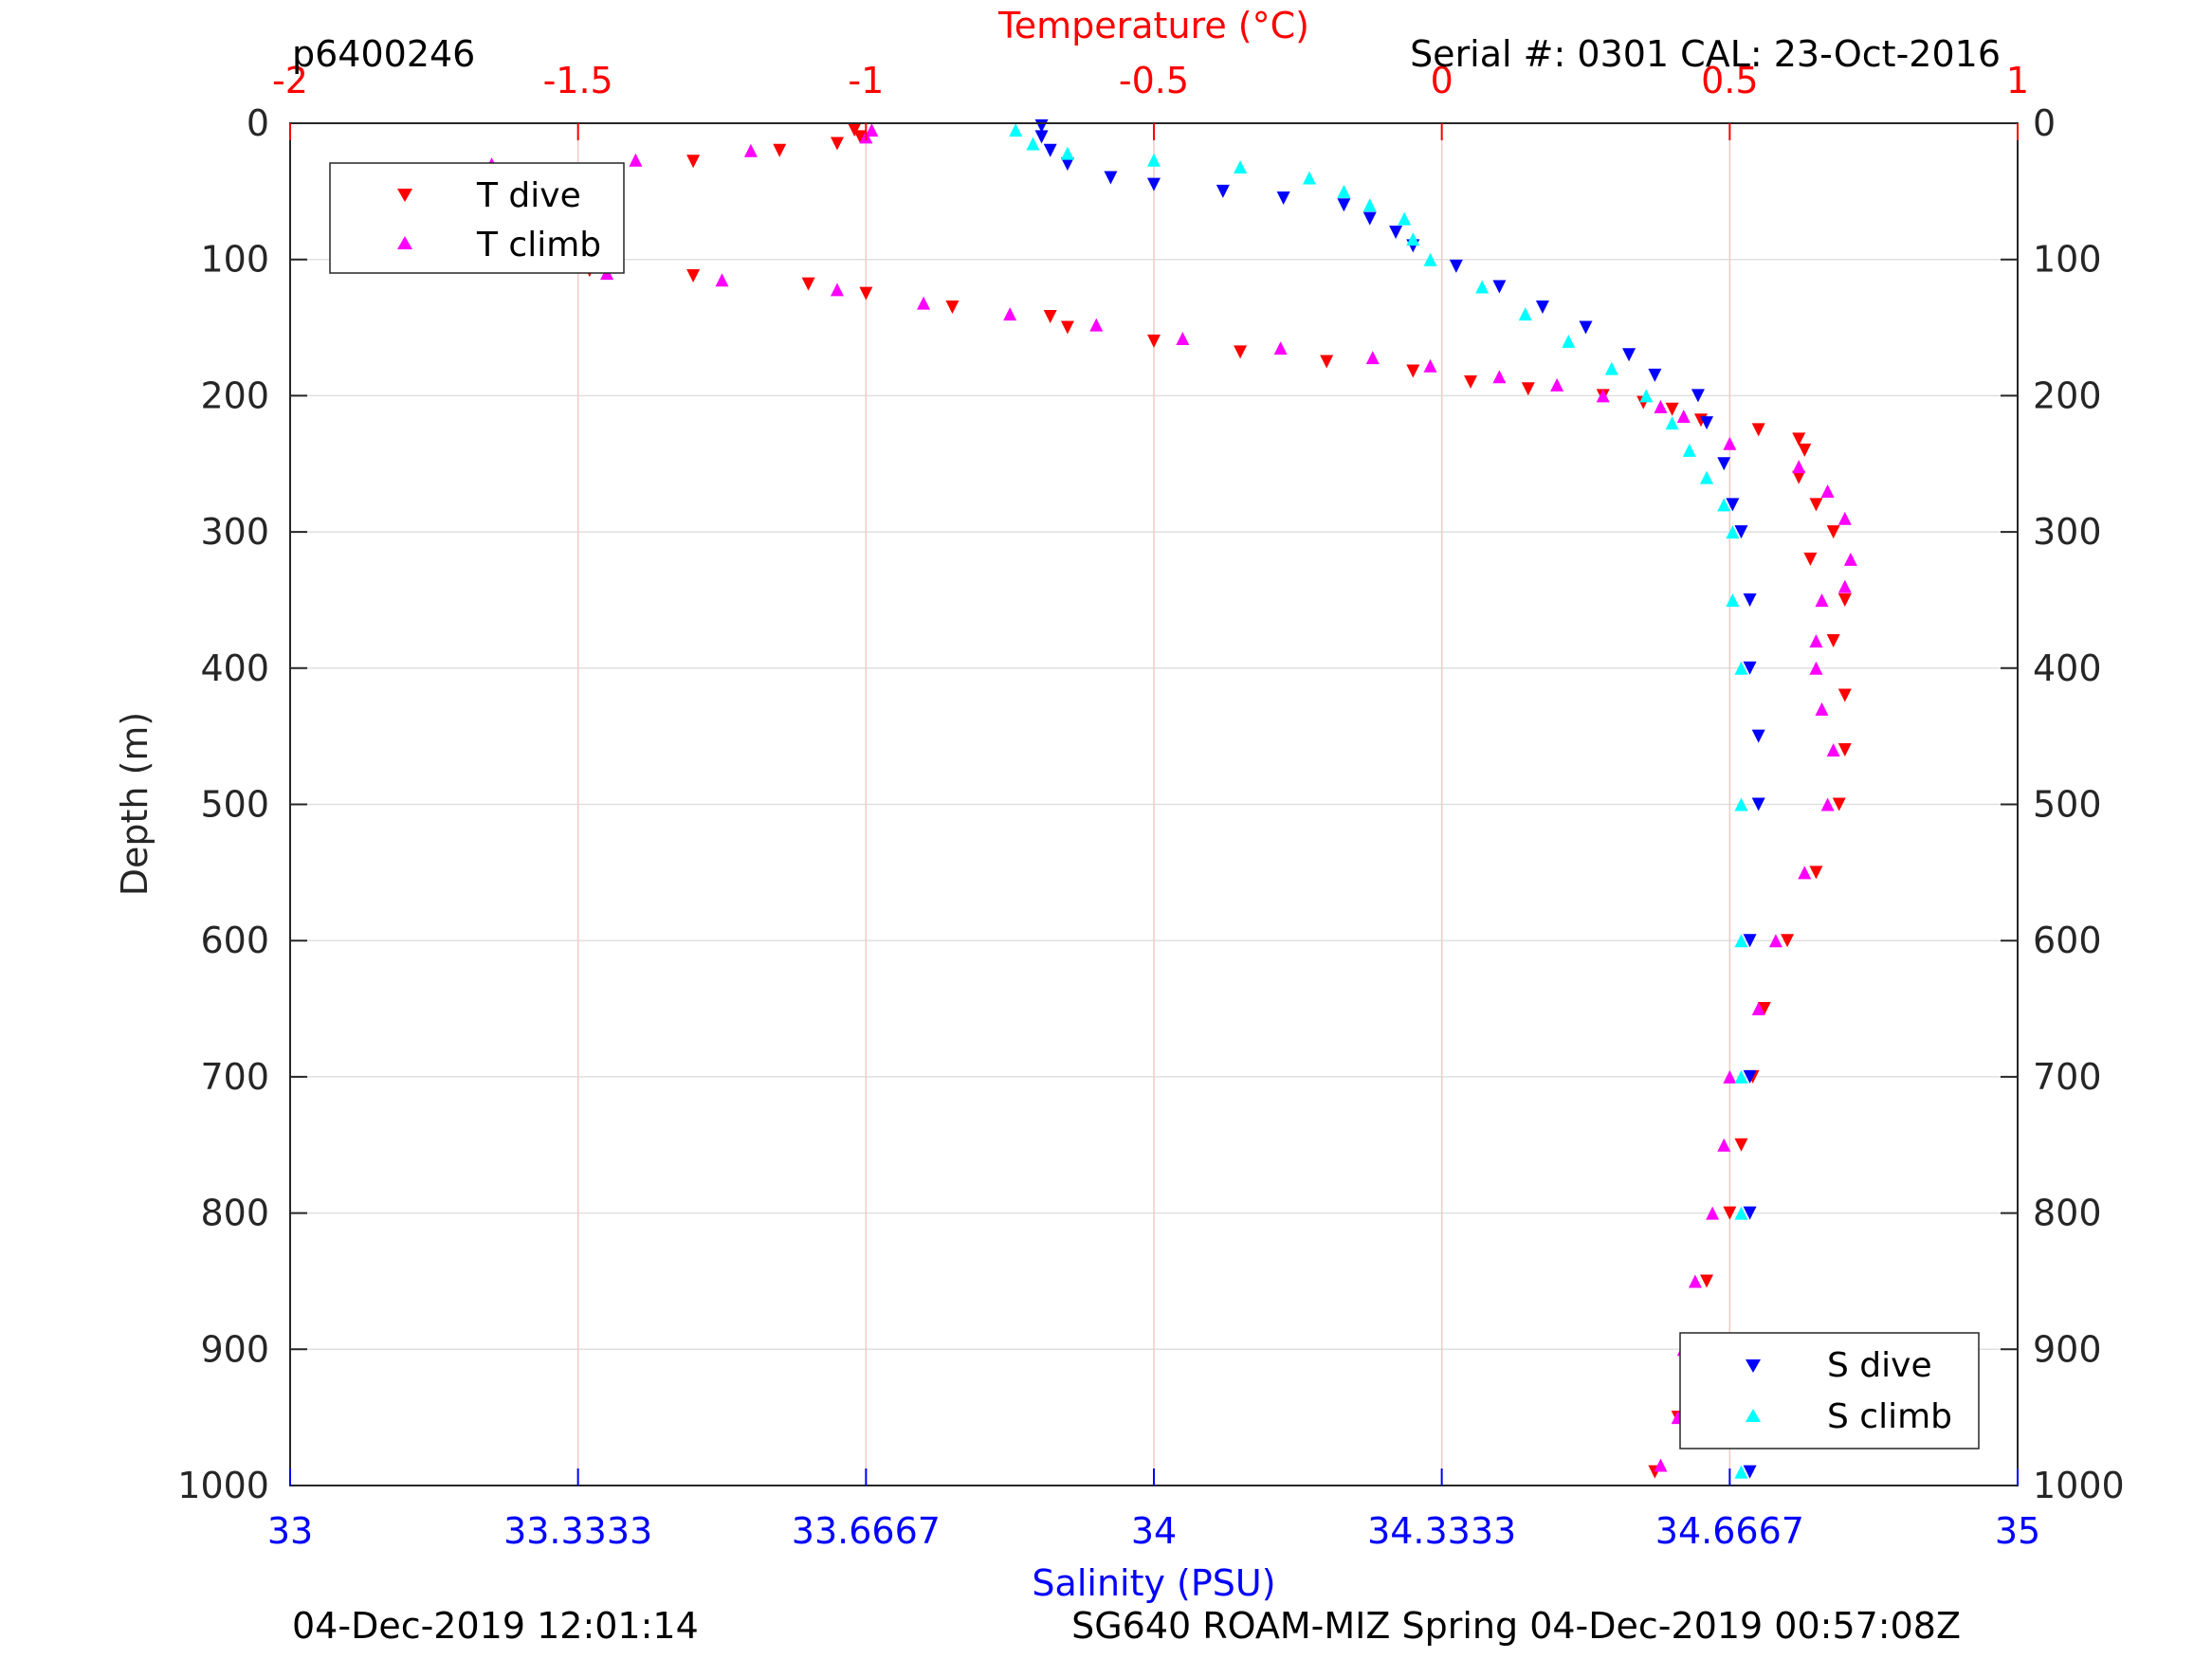  I want to click on depth-tick-label-left: 0, so click(258, 123).